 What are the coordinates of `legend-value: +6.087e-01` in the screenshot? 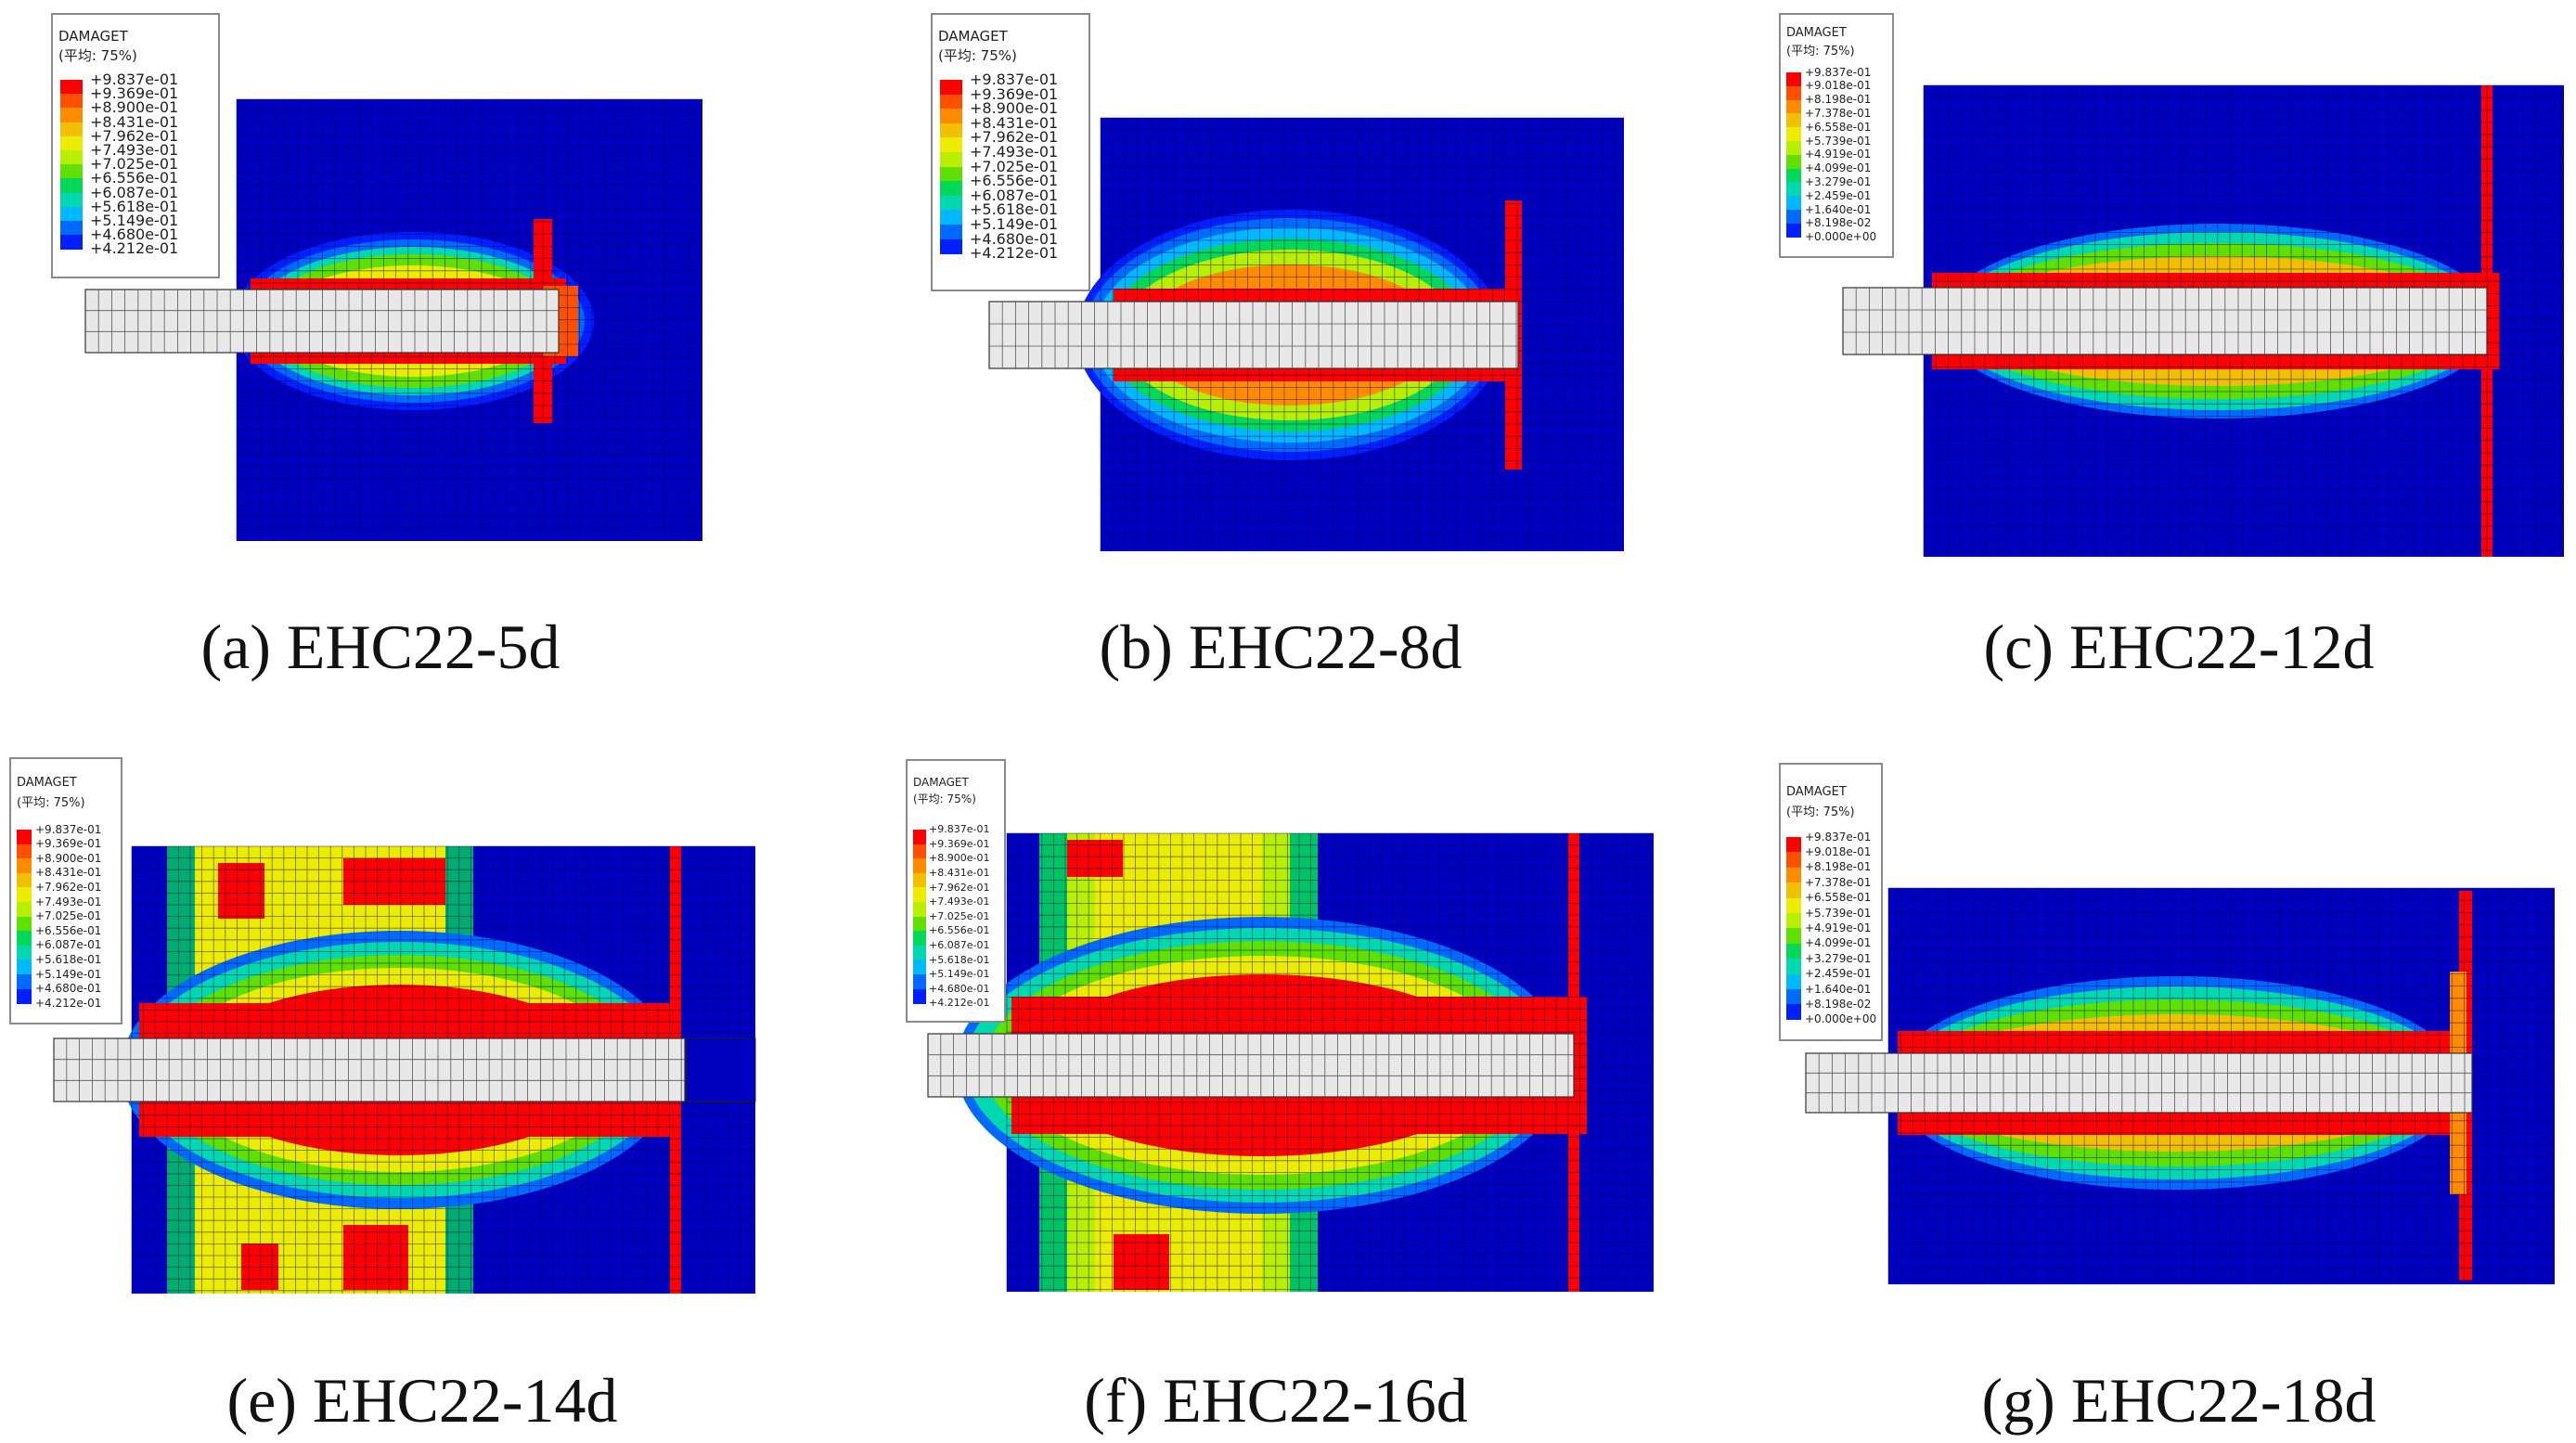 It's located at (959, 945).